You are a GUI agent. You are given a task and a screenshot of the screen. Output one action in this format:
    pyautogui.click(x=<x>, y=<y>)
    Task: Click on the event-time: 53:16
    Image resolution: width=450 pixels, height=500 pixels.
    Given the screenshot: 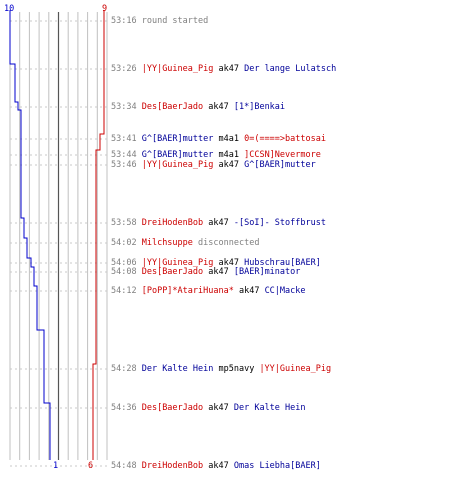 What is the action you would take?
    pyautogui.click(x=126, y=21)
    